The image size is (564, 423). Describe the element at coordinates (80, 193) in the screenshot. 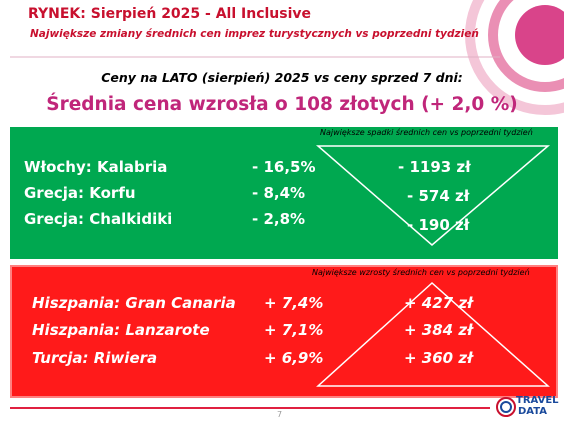

I see `destination: Grecja: Korfu` at that location.